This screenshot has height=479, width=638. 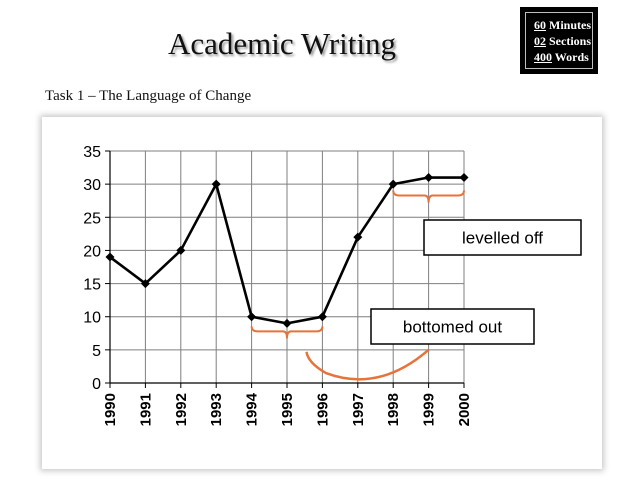 I want to click on words-label: Words, so click(x=570, y=57).